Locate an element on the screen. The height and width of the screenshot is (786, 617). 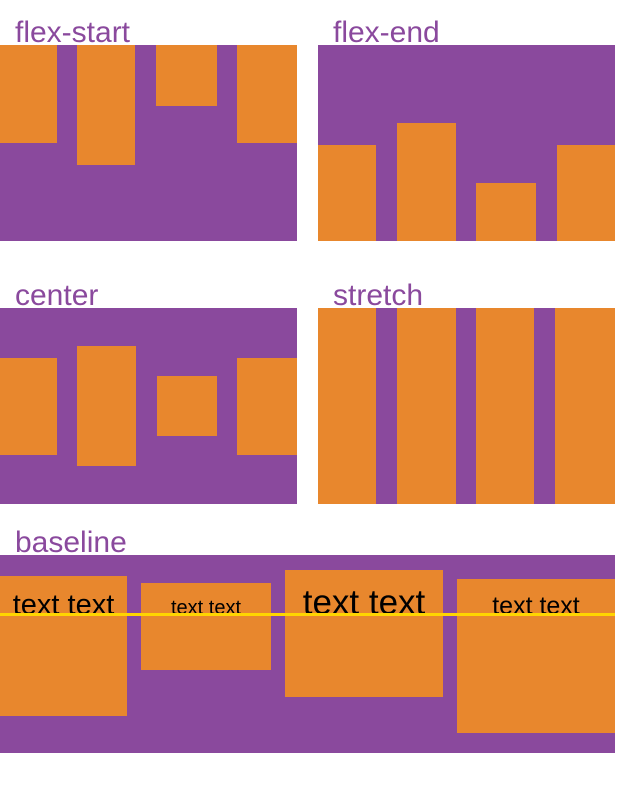
flex-container-stretch is located at coordinates (466, 406).